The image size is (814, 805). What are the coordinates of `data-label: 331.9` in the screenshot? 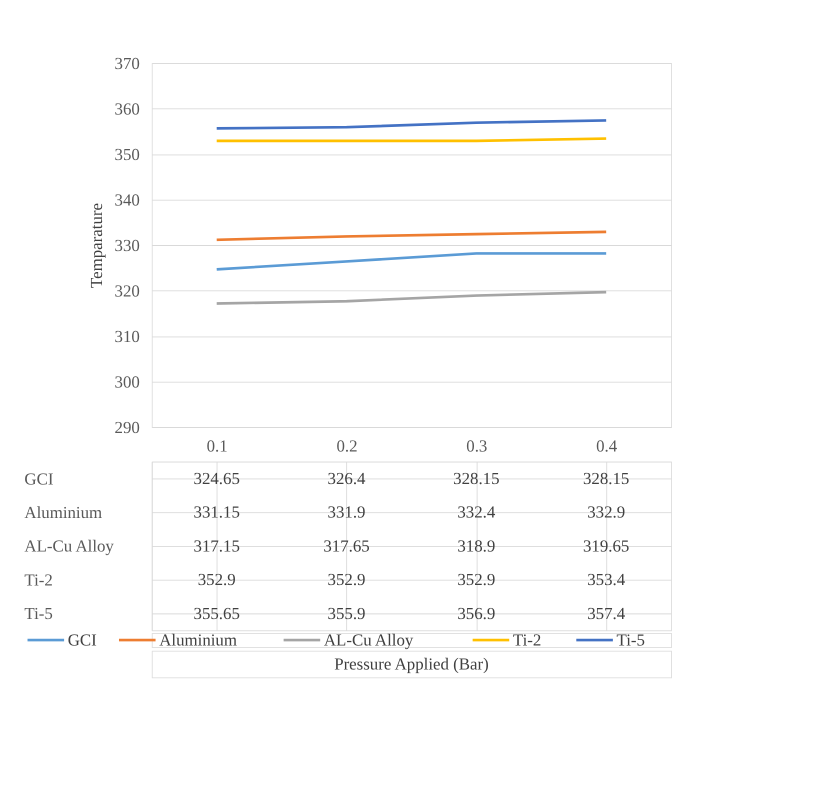 It's located at (347, 512).